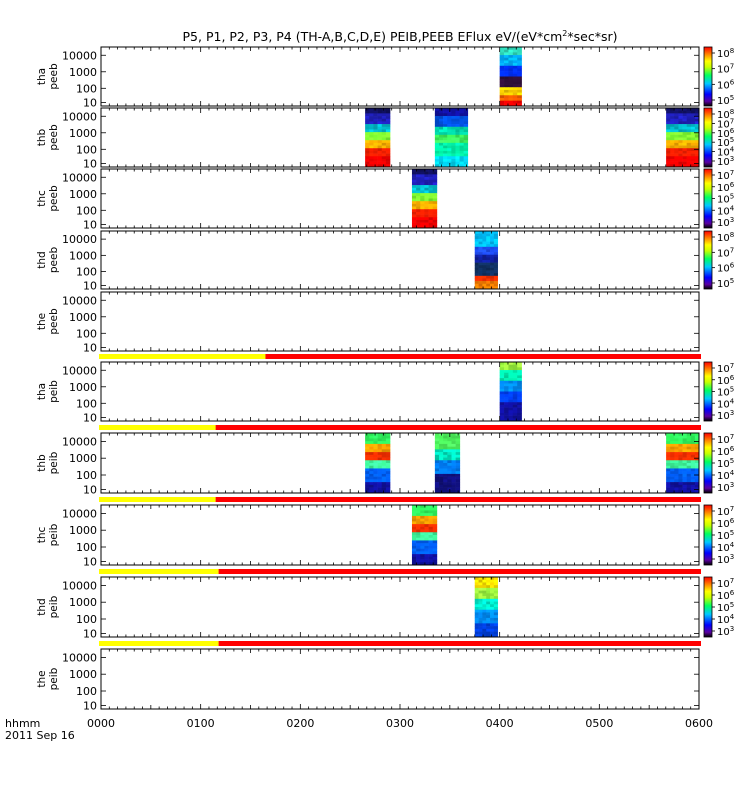 The width and height of the screenshot is (750, 800). I want to click on colorbar-tick-label: 10⁵, so click(725, 100).